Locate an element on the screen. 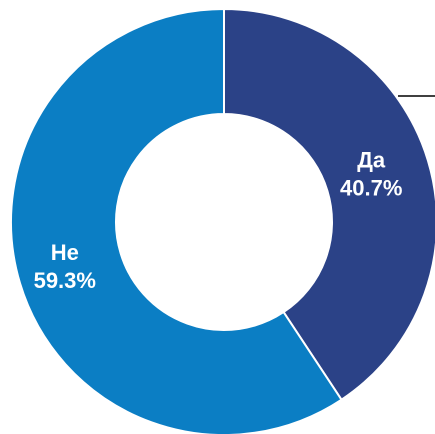 The width and height of the screenshot is (435, 434). segment-name: Да is located at coordinates (371, 160).